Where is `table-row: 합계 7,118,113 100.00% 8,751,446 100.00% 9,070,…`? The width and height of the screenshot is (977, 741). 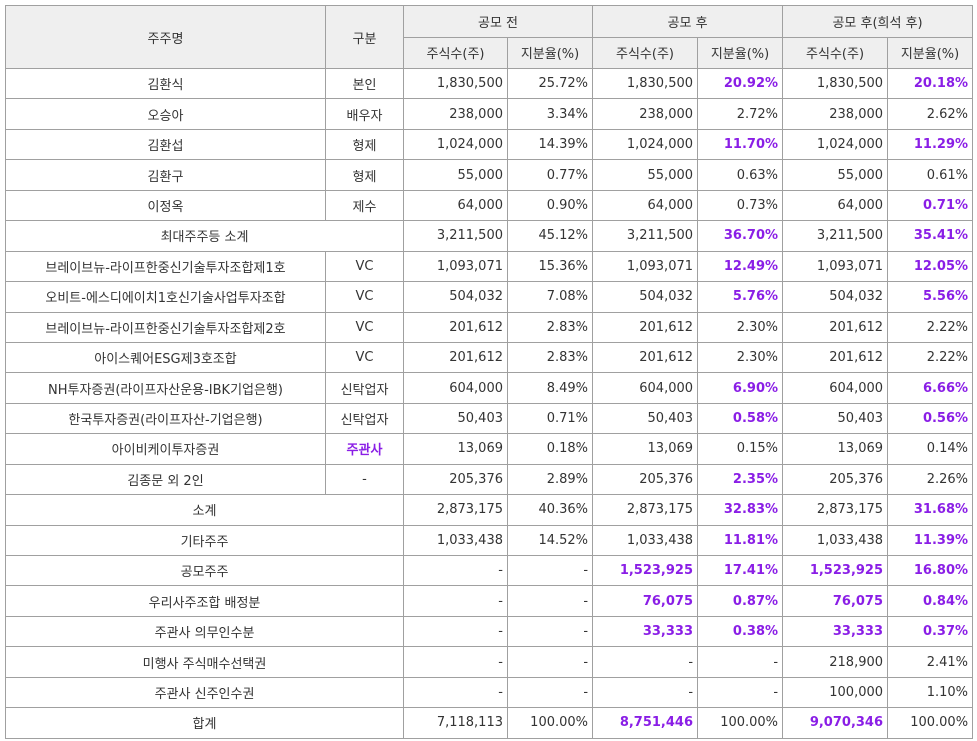 table-row: 합계 7,118,113 100.00% 8,751,446 100.00% 9,070,… is located at coordinates (489, 723).